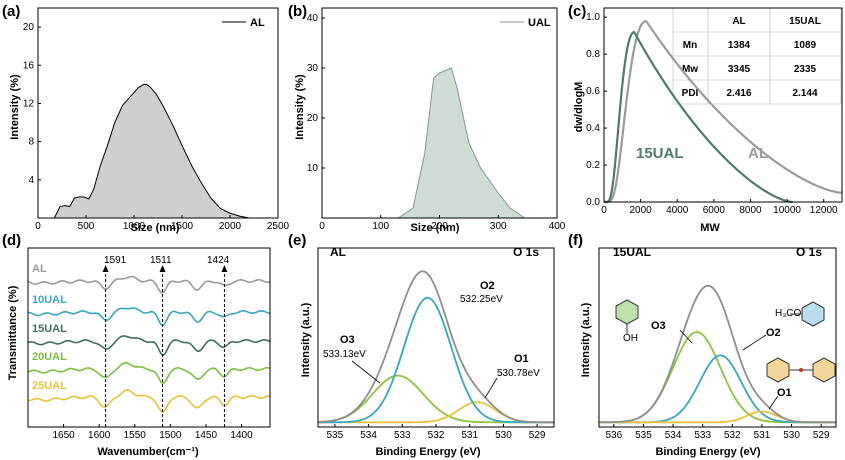 This screenshot has height=460, width=845. I want to click on f-xtick-label-536: 536, so click(613, 435).